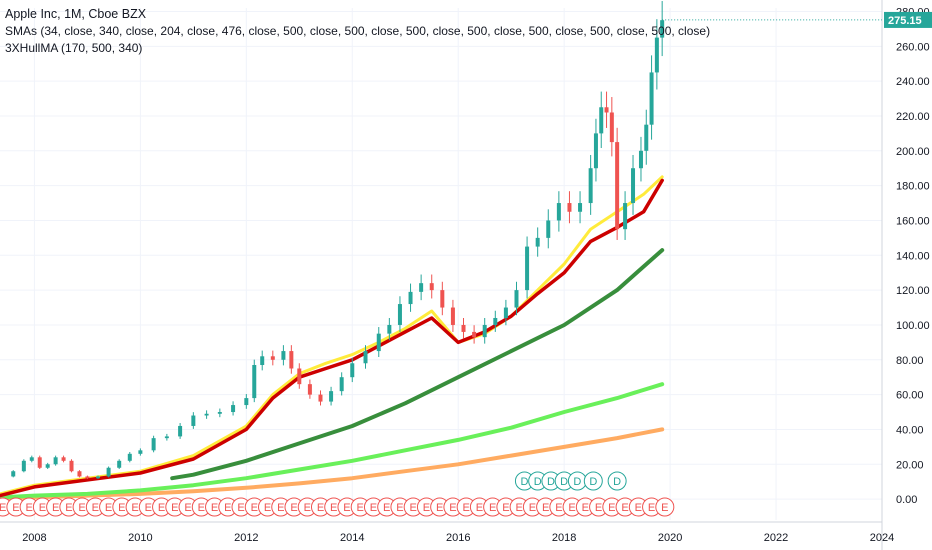 The width and height of the screenshot is (932, 550). What do you see at coordinates (3, 508) in the screenshot?
I see `earnings-marker-label-0: E` at bounding box center [3, 508].